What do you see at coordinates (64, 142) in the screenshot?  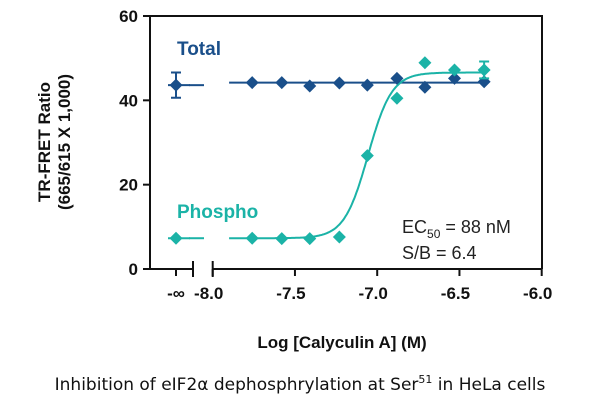 I see `svg-text: (665/615 X 1,000)` at bounding box center [64, 142].